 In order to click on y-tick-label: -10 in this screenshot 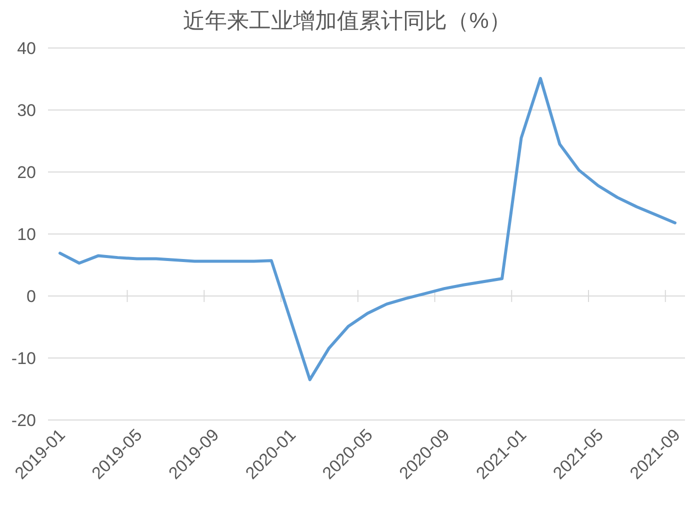, I will do `click(23, 358)`.